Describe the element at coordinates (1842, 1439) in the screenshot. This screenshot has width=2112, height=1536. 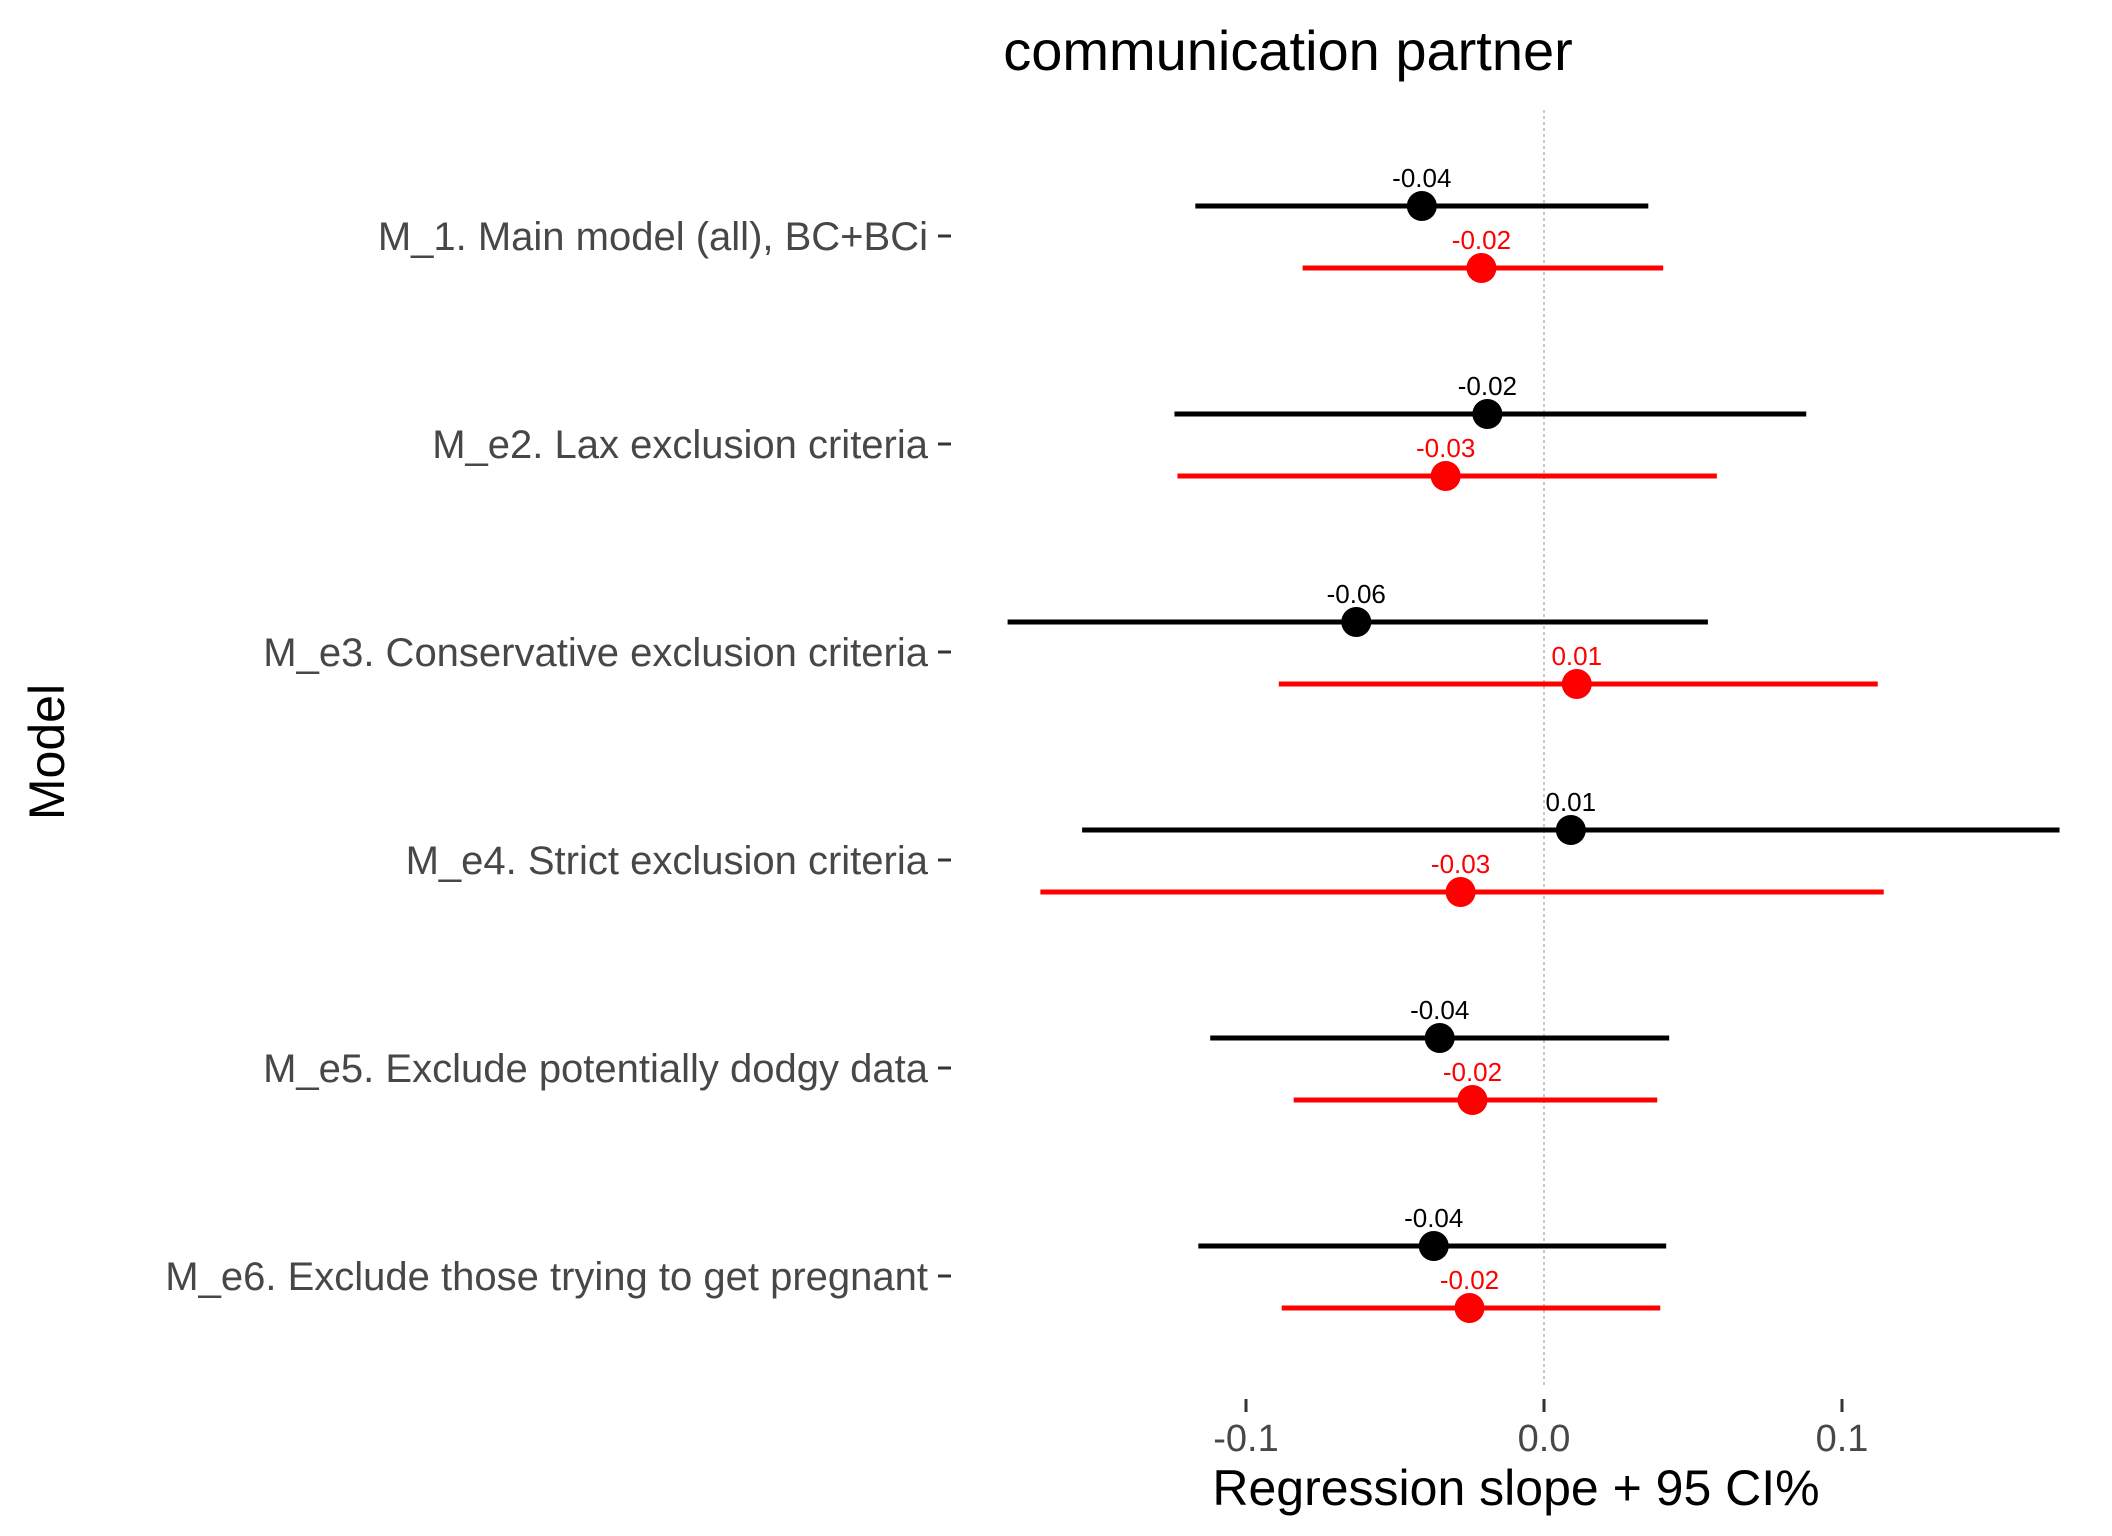
I see `x-tick-label: 0.1` at that location.